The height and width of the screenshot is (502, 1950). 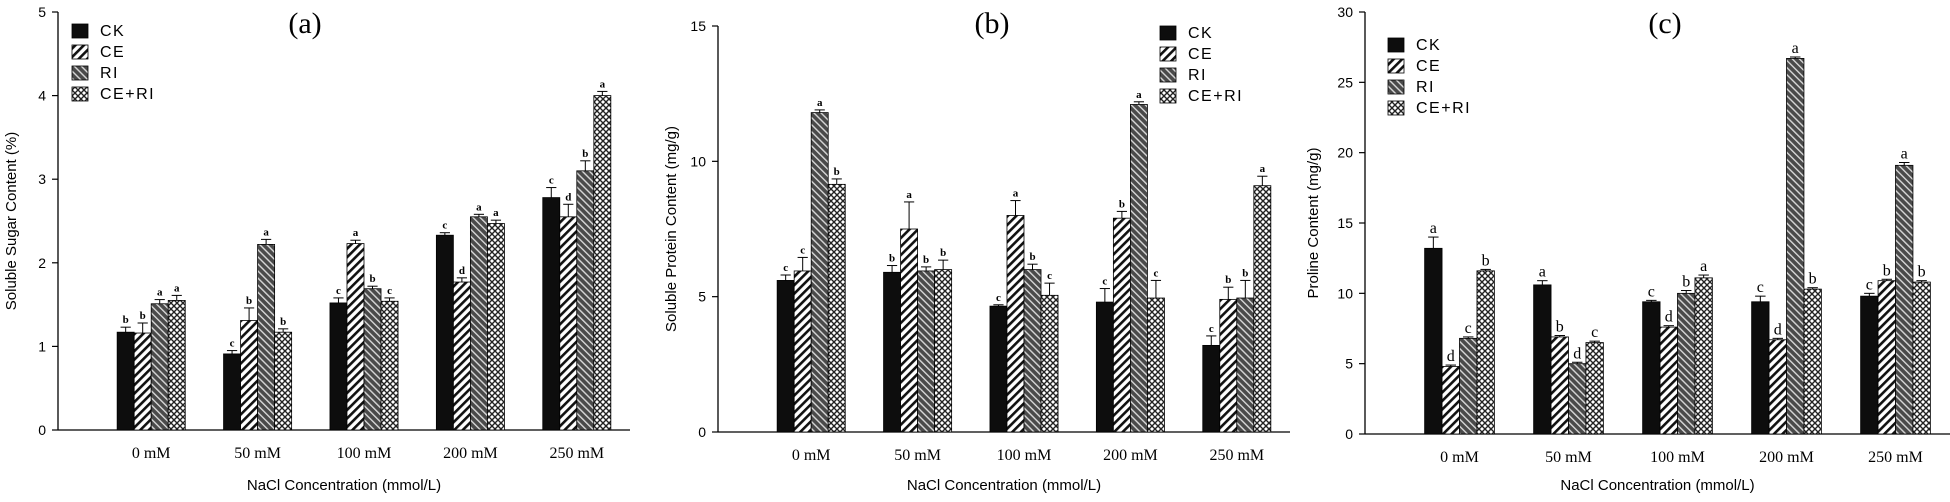 I want to click on bar-ce-250mm, so click(x=1886, y=357).